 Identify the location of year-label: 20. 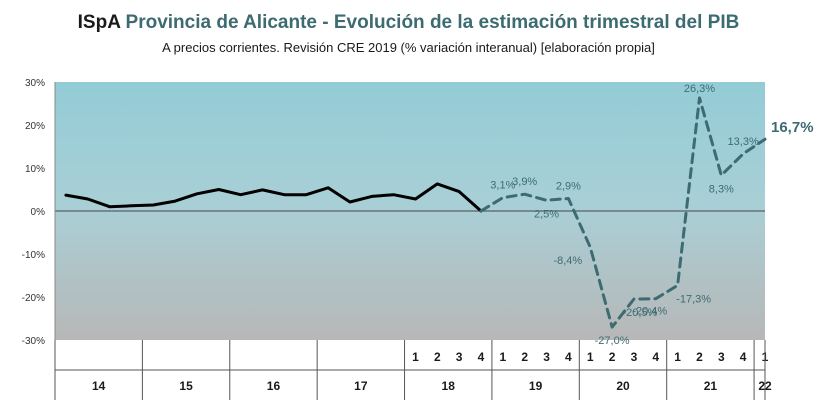
(623, 386).